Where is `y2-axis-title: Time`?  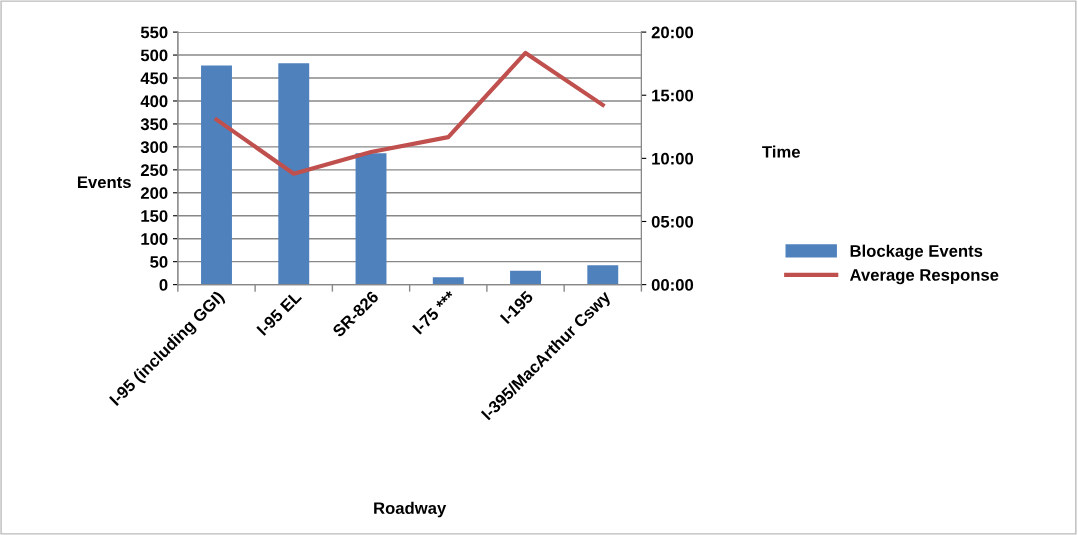
y2-axis-title: Time is located at coordinates (781, 151).